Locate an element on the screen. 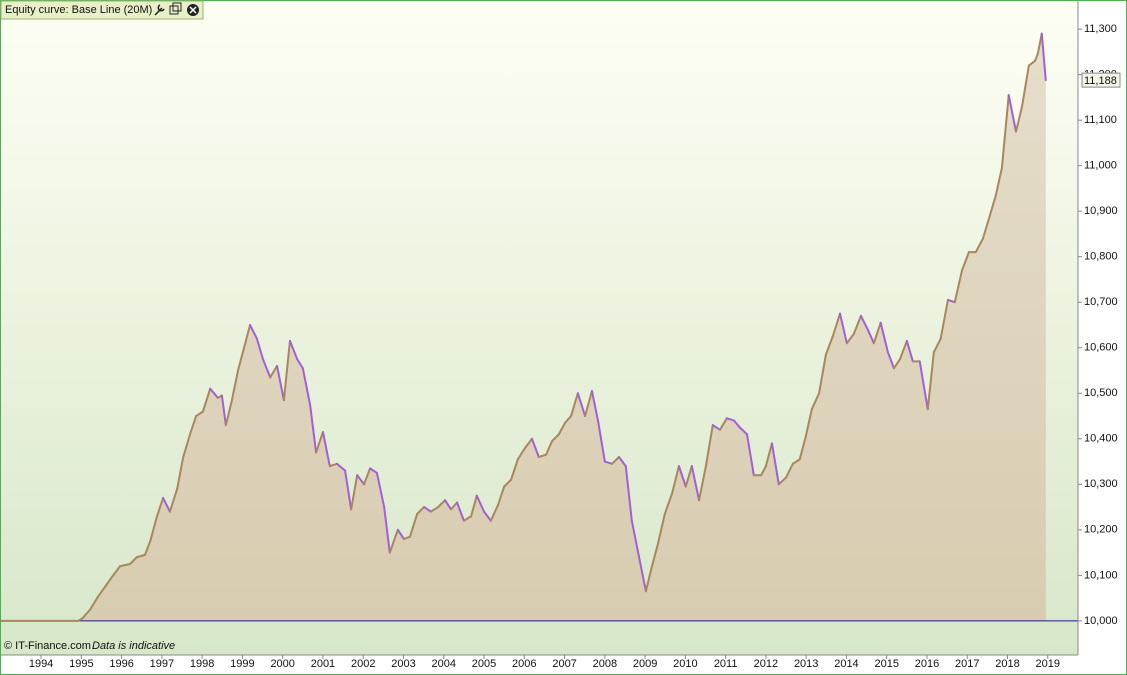 The height and width of the screenshot is (675, 1127). y-tick-label: 11,000 is located at coordinates (1100, 166).